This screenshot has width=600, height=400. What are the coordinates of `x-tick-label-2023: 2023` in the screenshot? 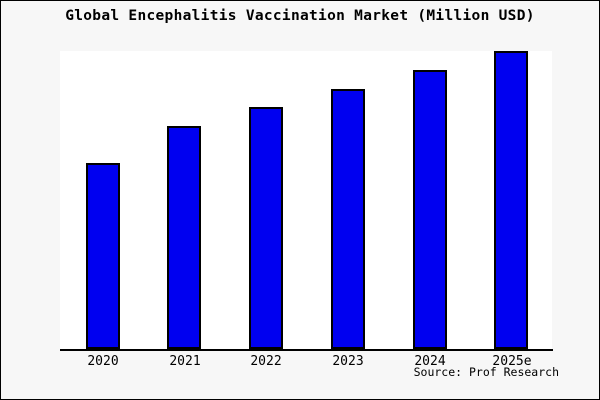 It's located at (348, 361).